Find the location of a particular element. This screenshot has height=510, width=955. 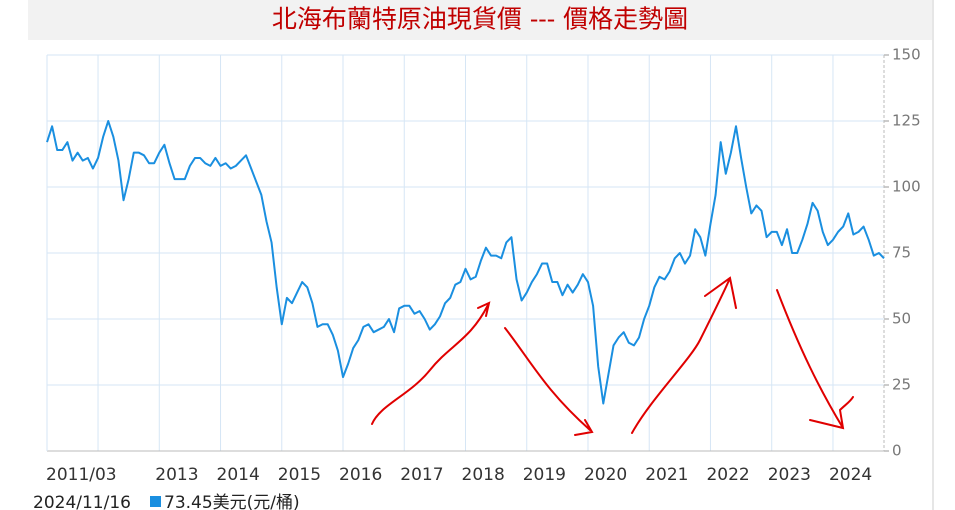

y-tick-label: 0 is located at coordinates (897, 451).